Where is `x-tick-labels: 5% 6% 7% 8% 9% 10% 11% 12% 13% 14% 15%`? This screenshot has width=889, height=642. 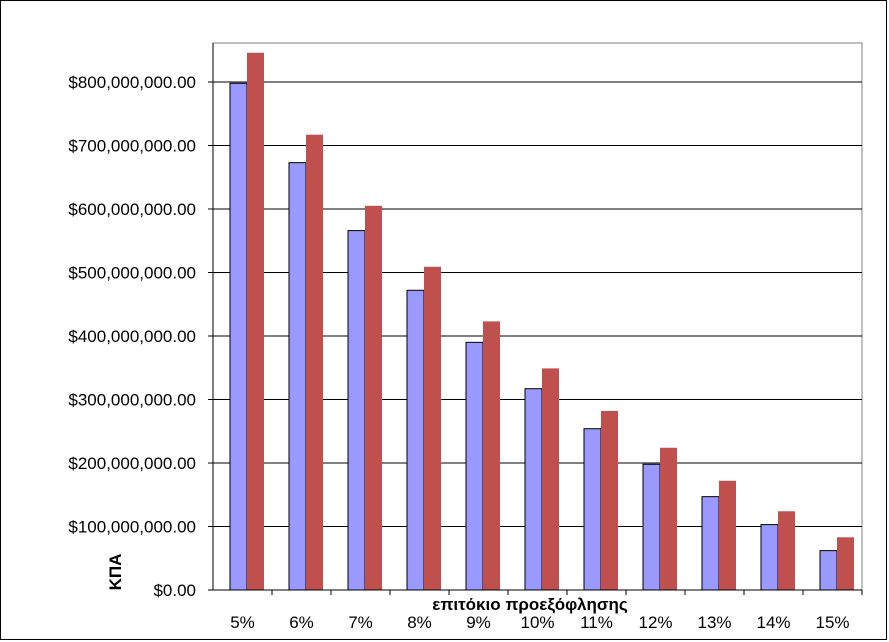 x-tick-labels: 5% 6% 7% 8% 9% 10% 11% 12% 13% 14% 15% is located at coordinates (546, 611).